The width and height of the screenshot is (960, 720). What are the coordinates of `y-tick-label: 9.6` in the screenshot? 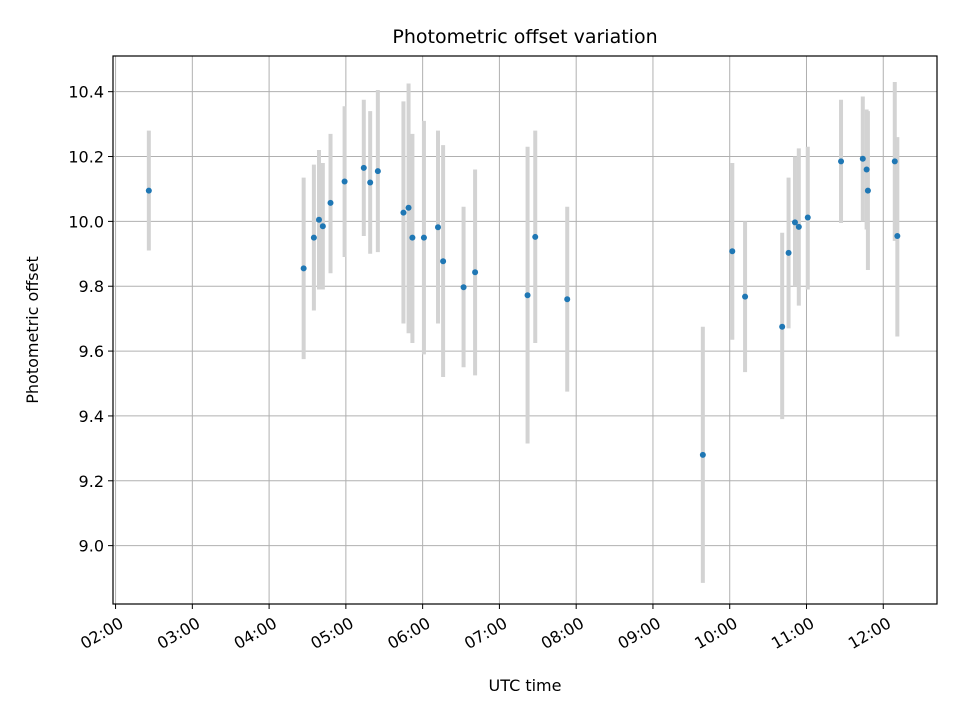 It's located at (91, 351).